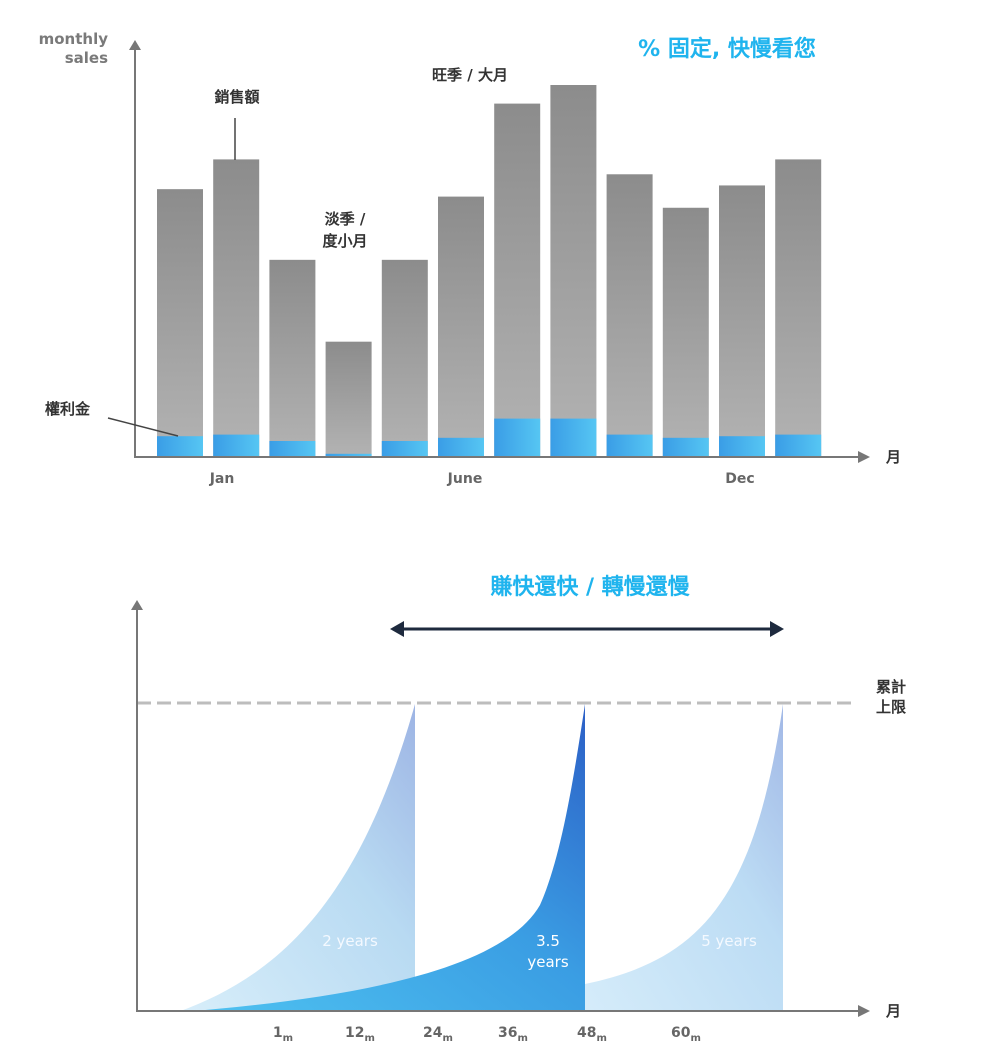  I want to click on c1-annot-royalty-leader, so click(143, 427).